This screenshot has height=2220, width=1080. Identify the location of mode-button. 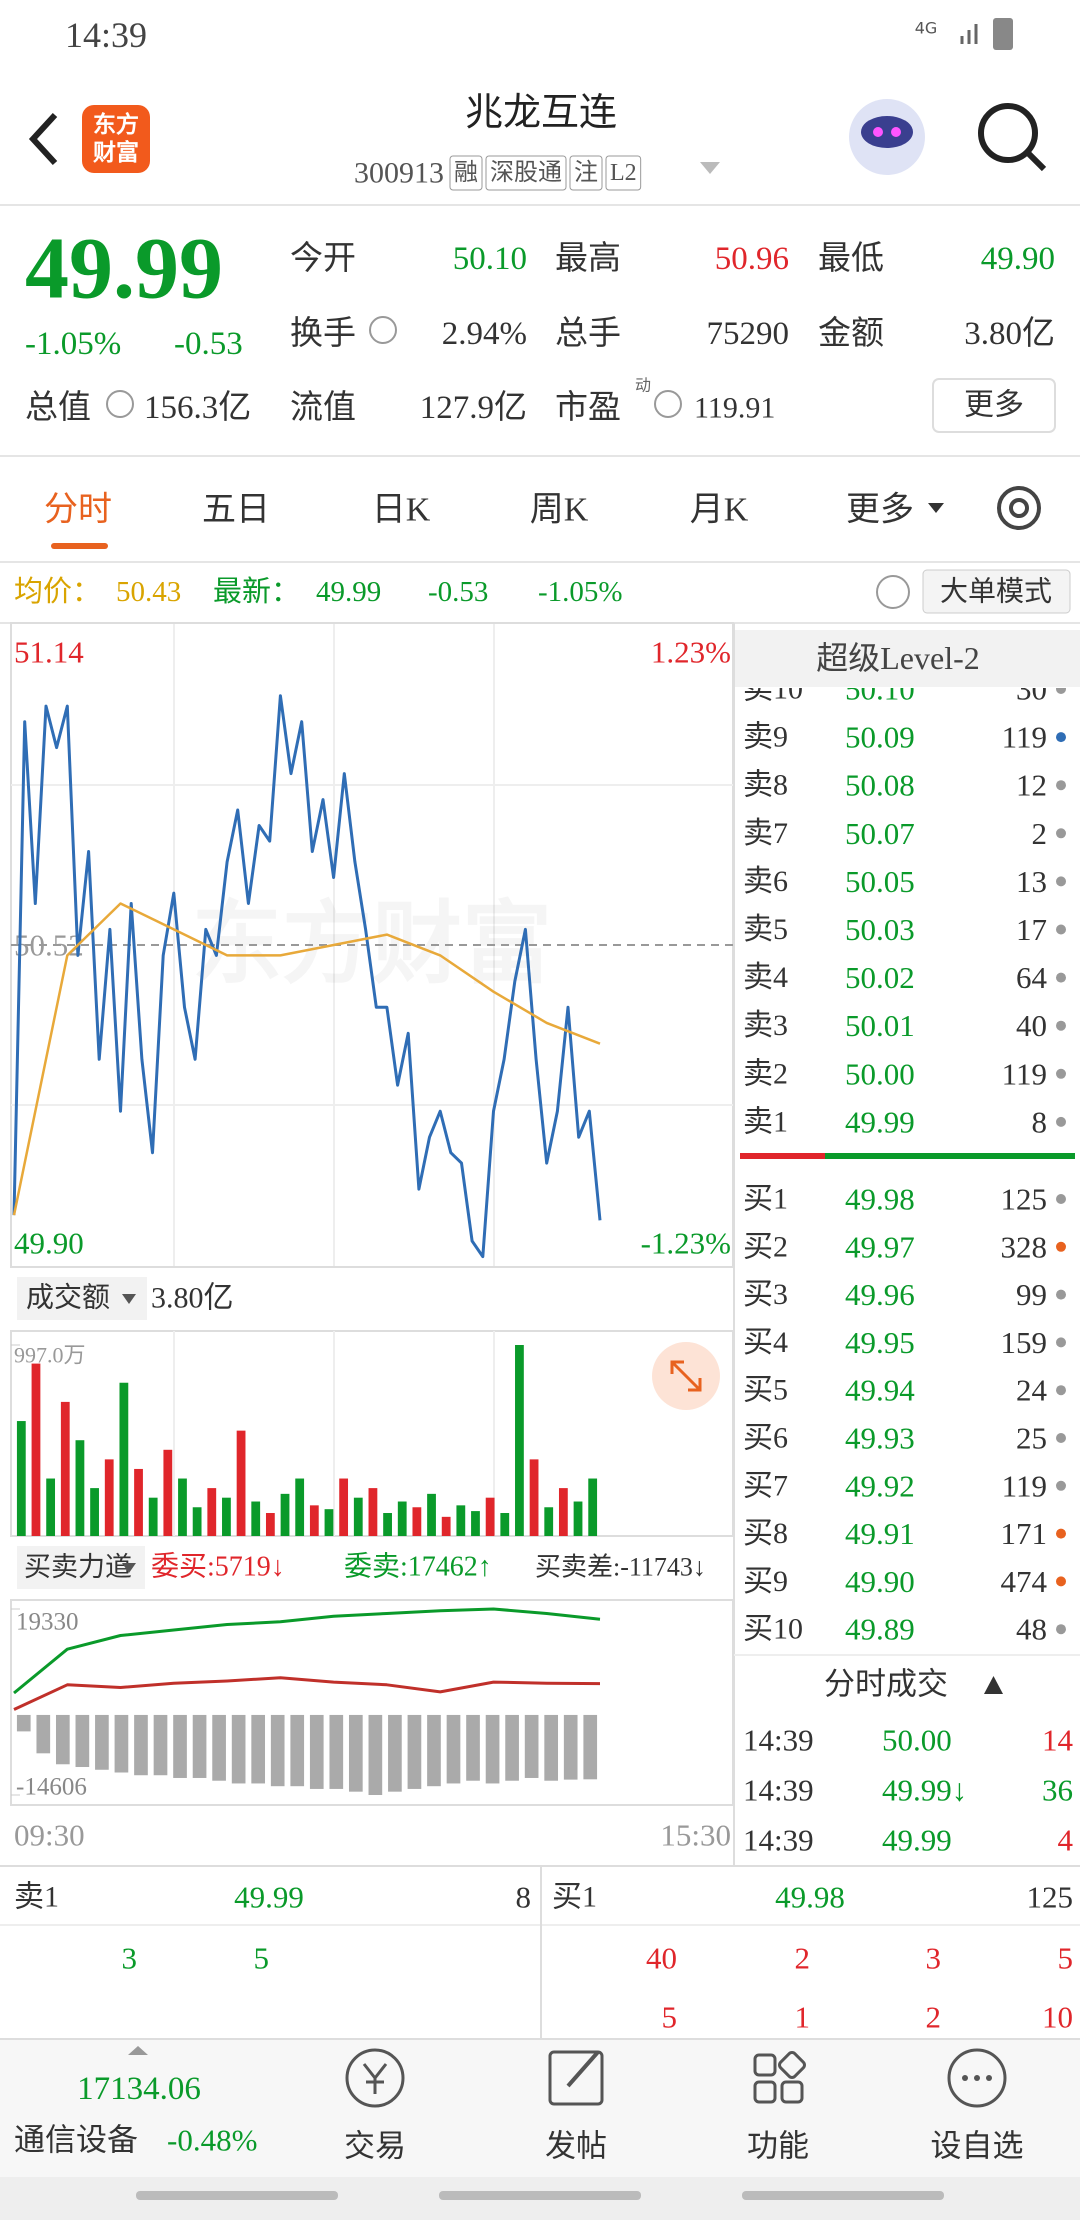
(996, 591).